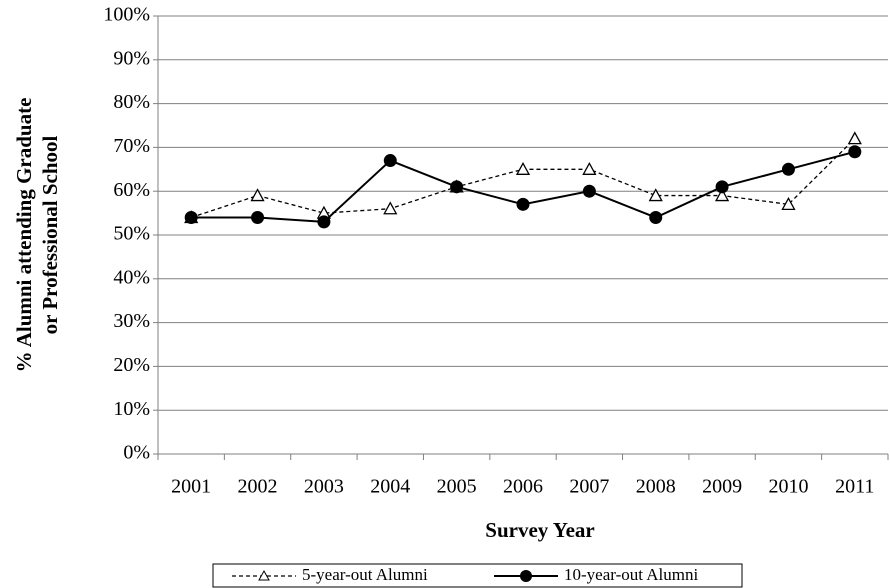  I want to click on x-tick-label: 2002, so click(258, 487).